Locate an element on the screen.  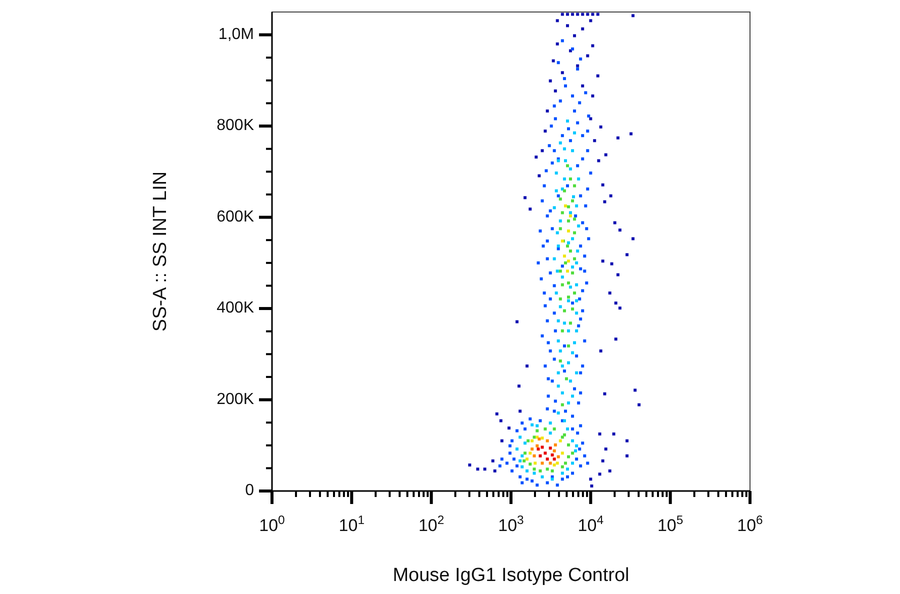
y-tick-label: 400K is located at coordinates (235, 308).